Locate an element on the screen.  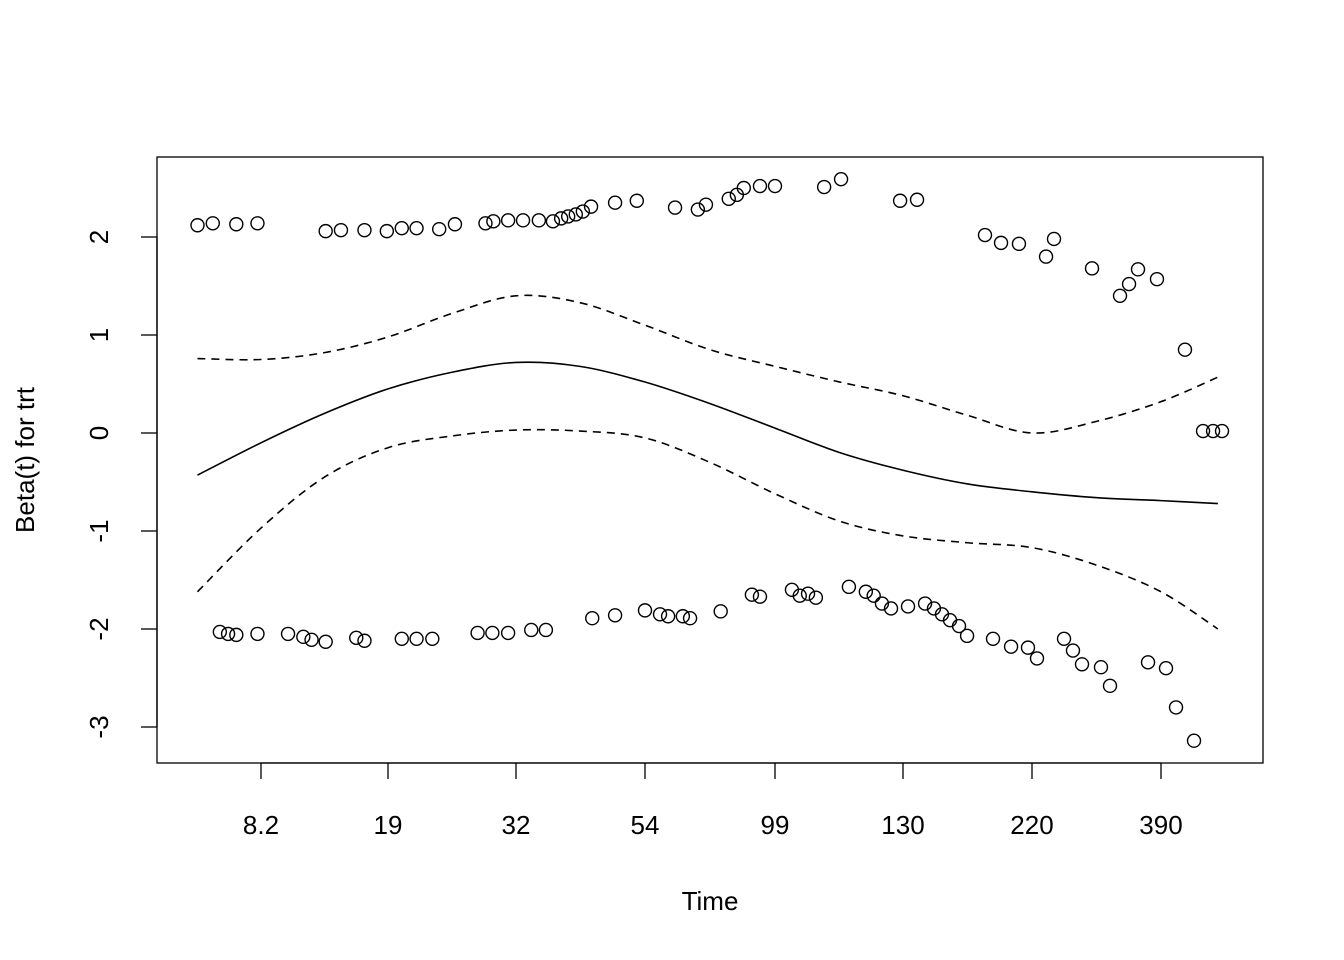
x-axis: 8.2 19 32 54 99 130 220 390 is located at coordinates (713, 801).